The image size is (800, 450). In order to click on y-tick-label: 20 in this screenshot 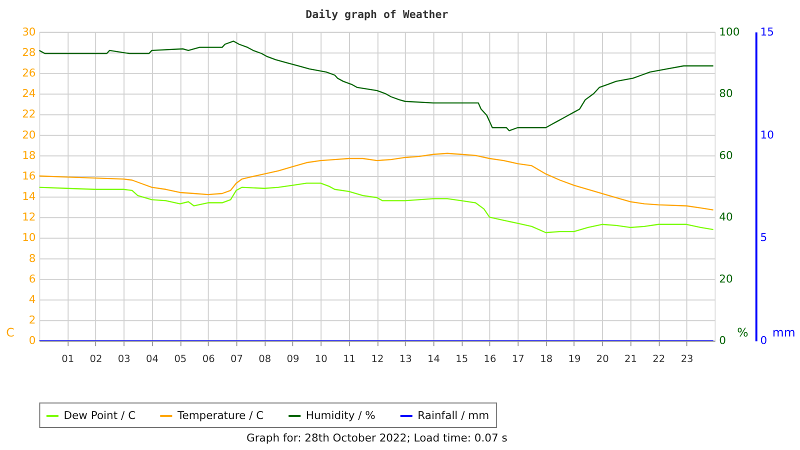, I will do `click(29, 135)`.